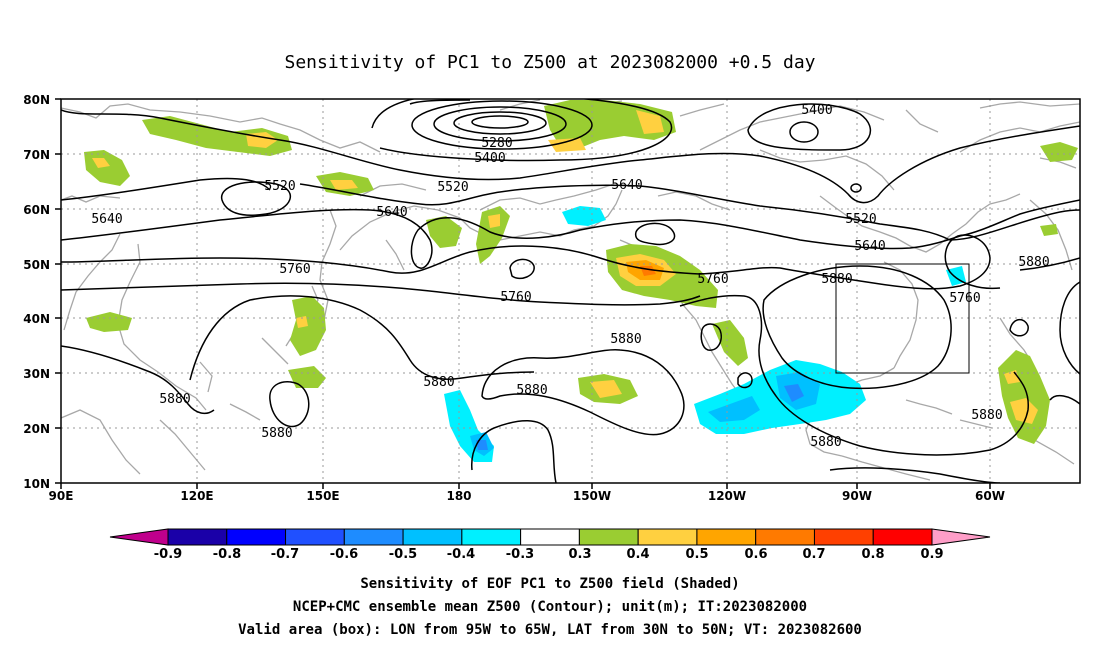 The width and height of the screenshot is (1100, 650). I want to click on colorbar-label: 0.6, so click(755, 554).